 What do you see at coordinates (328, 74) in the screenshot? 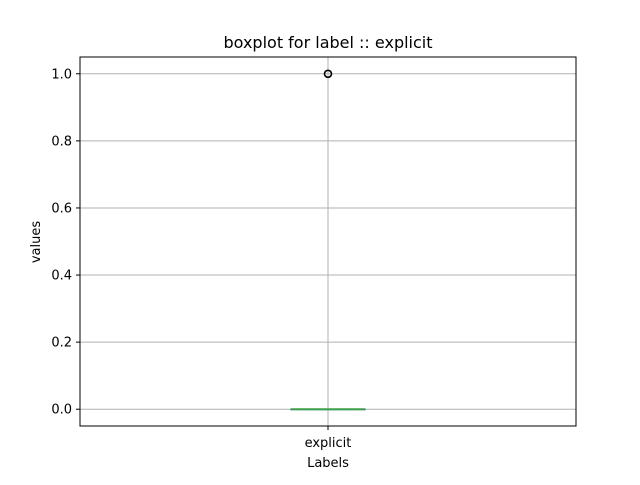
I see `flier-point` at bounding box center [328, 74].